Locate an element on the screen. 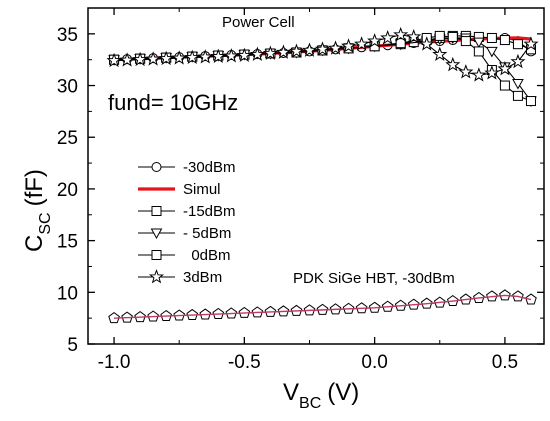 This screenshot has width=550, height=421. legend-entry: -30dBm is located at coordinates (187, 167).